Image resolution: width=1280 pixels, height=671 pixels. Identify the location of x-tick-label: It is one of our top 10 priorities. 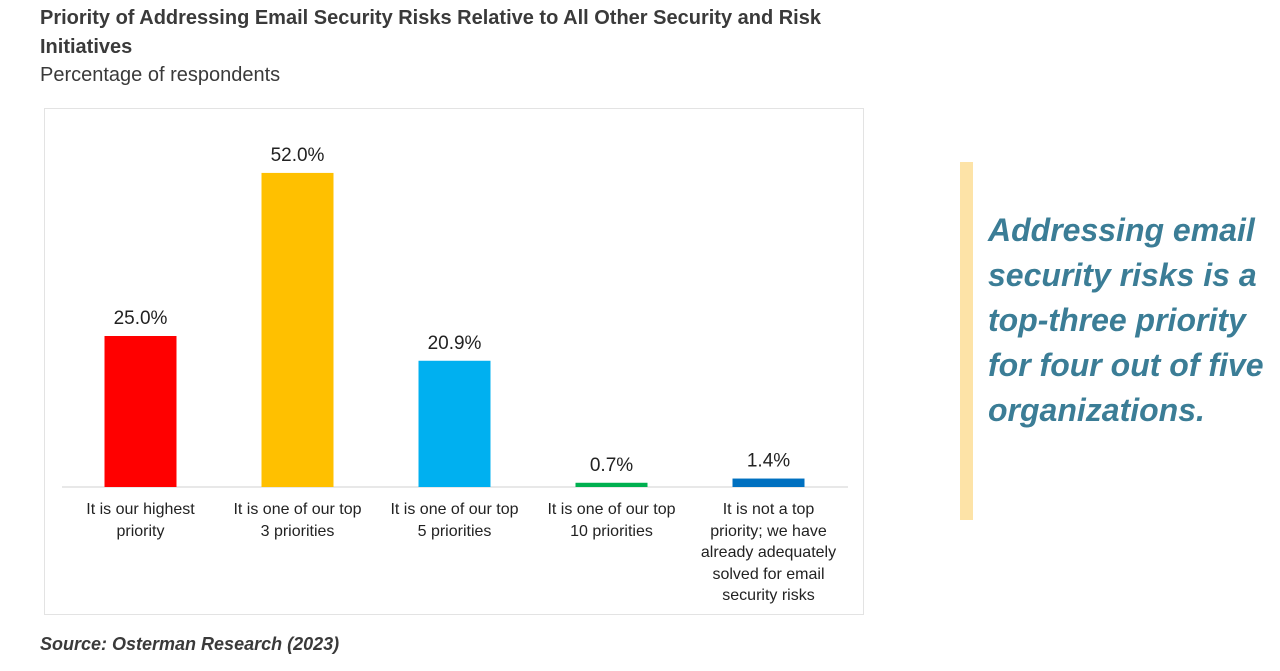
(611, 520).